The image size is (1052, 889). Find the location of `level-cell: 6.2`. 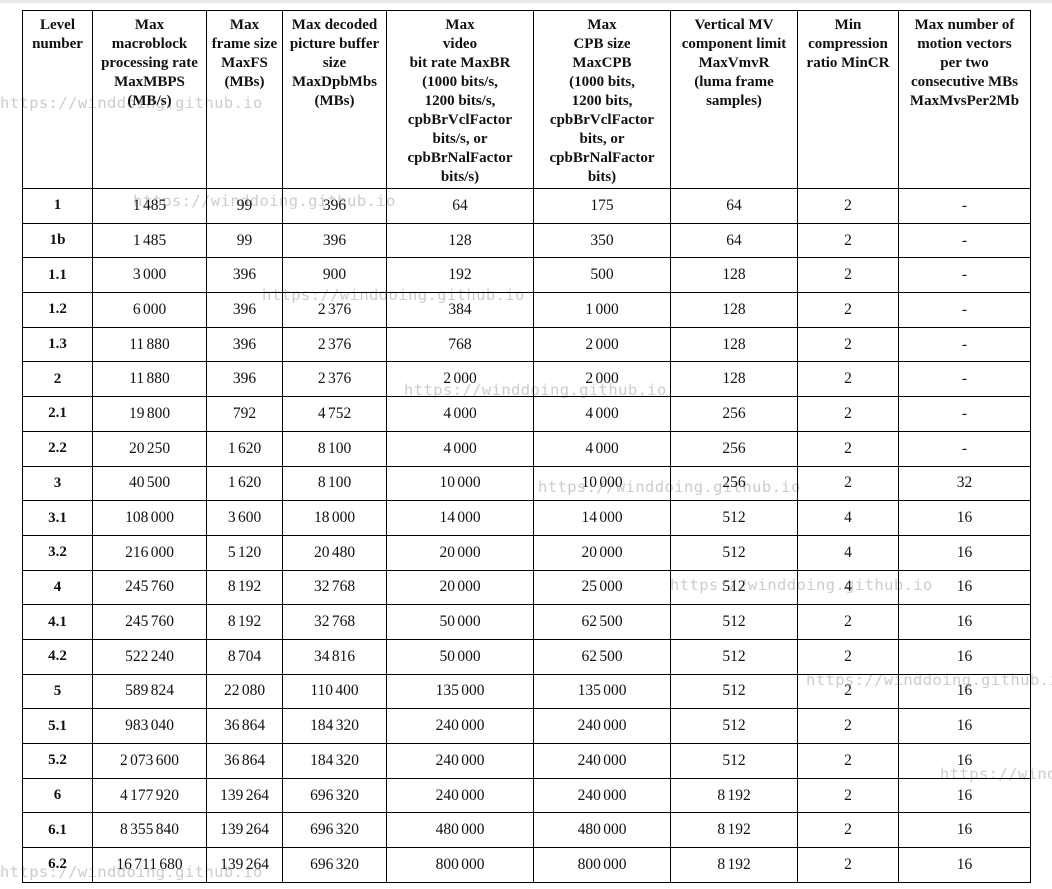

level-cell: 6.2 is located at coordinates (57, 865).